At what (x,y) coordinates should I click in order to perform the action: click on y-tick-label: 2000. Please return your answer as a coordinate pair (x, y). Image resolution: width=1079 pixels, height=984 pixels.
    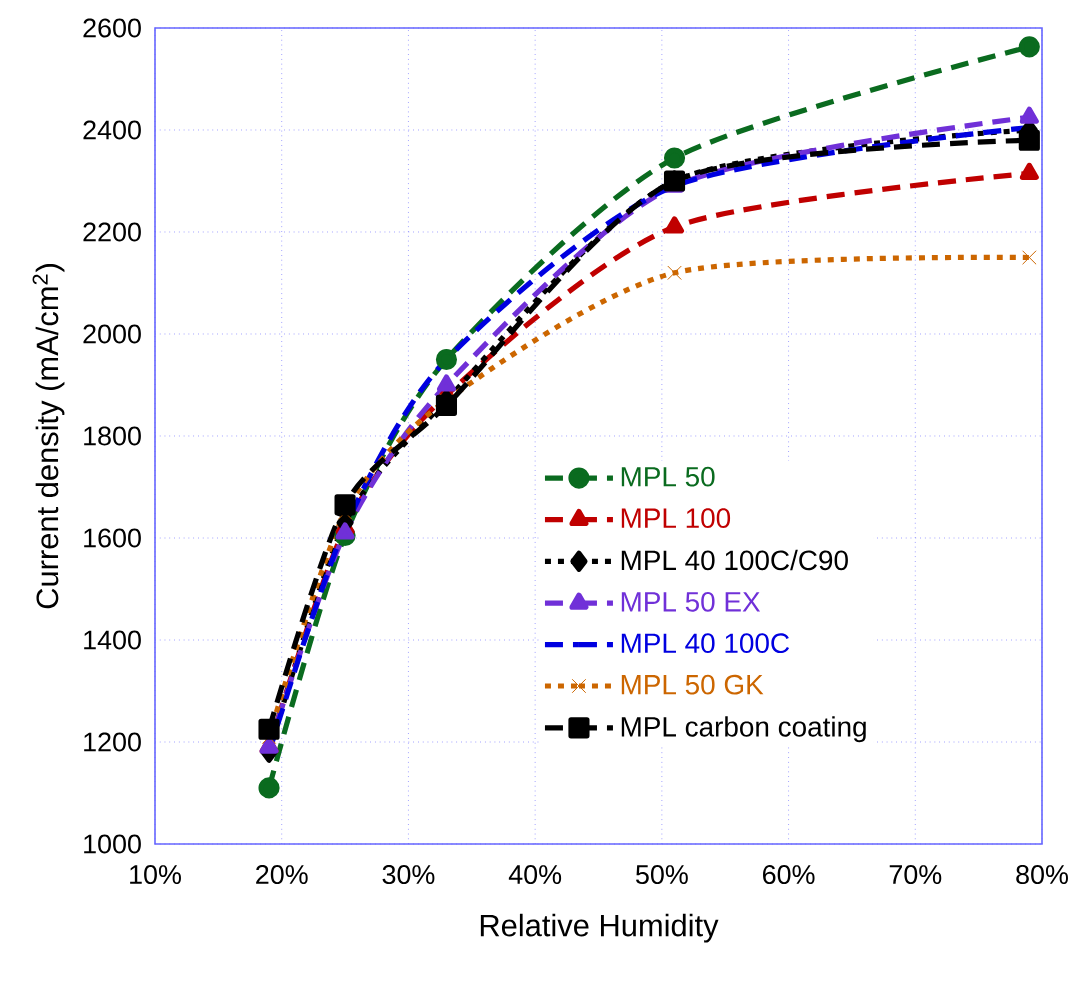
    Looking at the image, I should click on (112, 334).